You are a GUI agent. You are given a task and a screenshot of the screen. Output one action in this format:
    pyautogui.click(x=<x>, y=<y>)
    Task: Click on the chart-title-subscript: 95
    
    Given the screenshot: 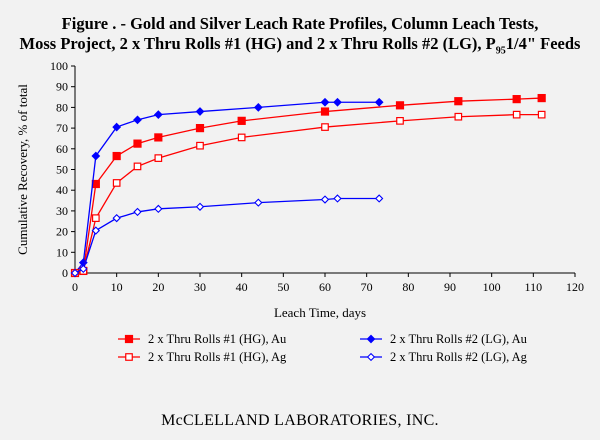 What is the action you would take?
    pyautogui.click(x=500, y=51)
    